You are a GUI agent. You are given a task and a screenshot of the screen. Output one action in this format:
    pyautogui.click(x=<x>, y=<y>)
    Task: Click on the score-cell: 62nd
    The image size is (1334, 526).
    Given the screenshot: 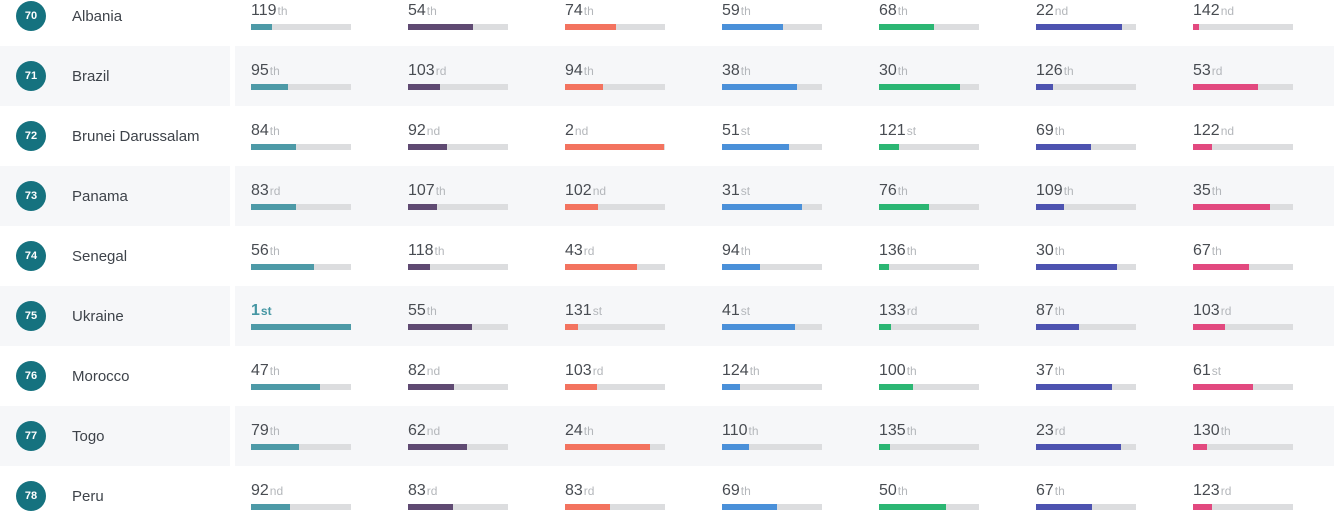 What is the action you would take?
    pyautogui.click(x=470, y=436)
    